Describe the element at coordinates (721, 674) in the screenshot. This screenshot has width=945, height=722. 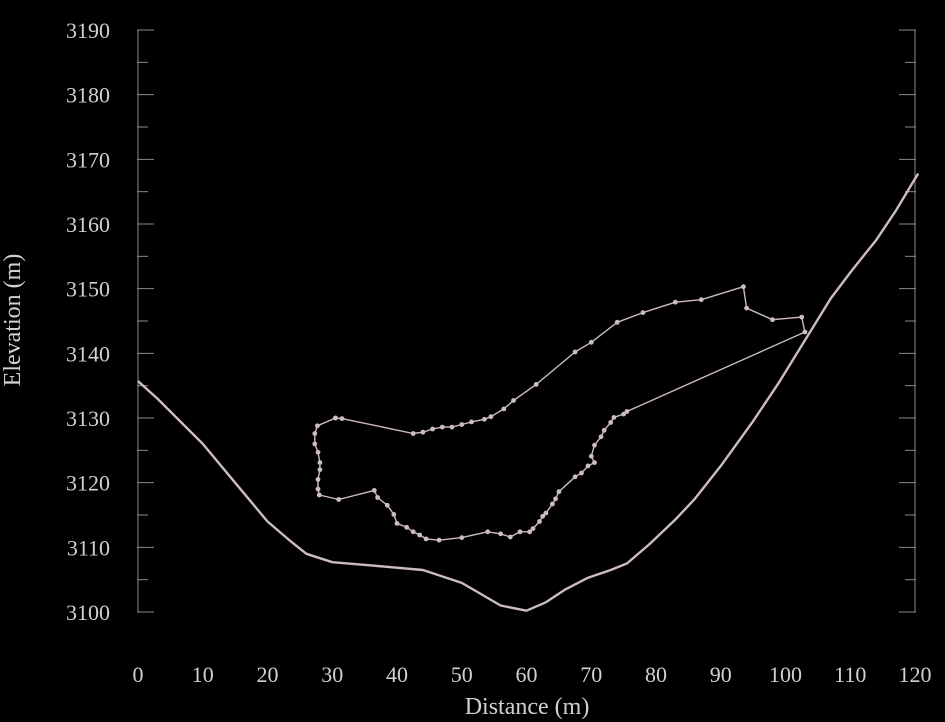
I see `x-tick-label: 90` at that location.